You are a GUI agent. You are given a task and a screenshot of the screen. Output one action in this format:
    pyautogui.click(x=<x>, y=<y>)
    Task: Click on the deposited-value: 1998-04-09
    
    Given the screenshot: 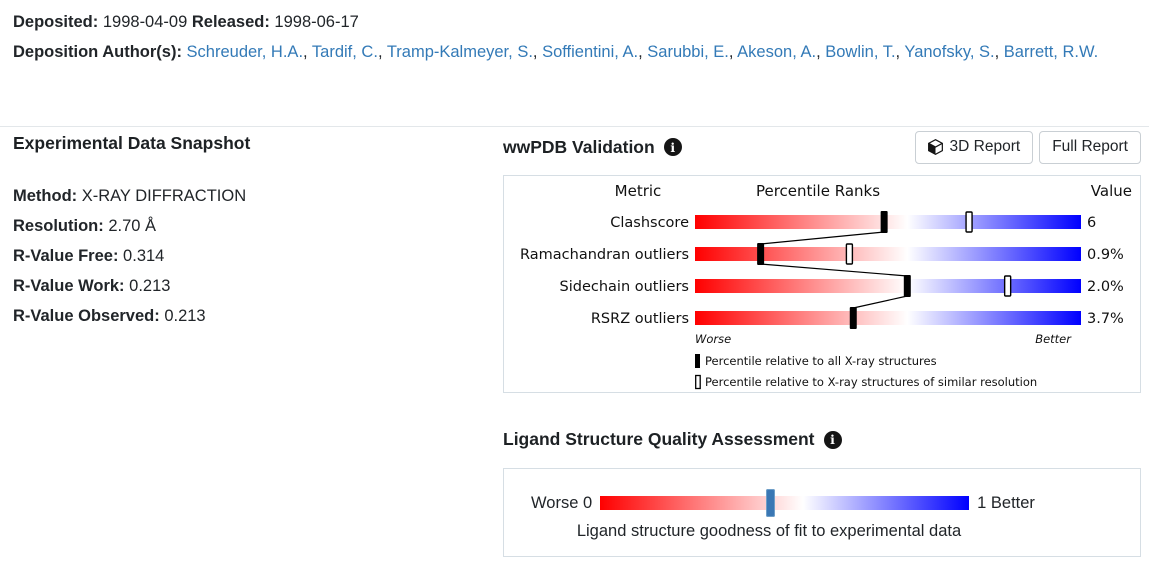 What is the action you would take?
    pyautogui.click(x=145, y=22)
    